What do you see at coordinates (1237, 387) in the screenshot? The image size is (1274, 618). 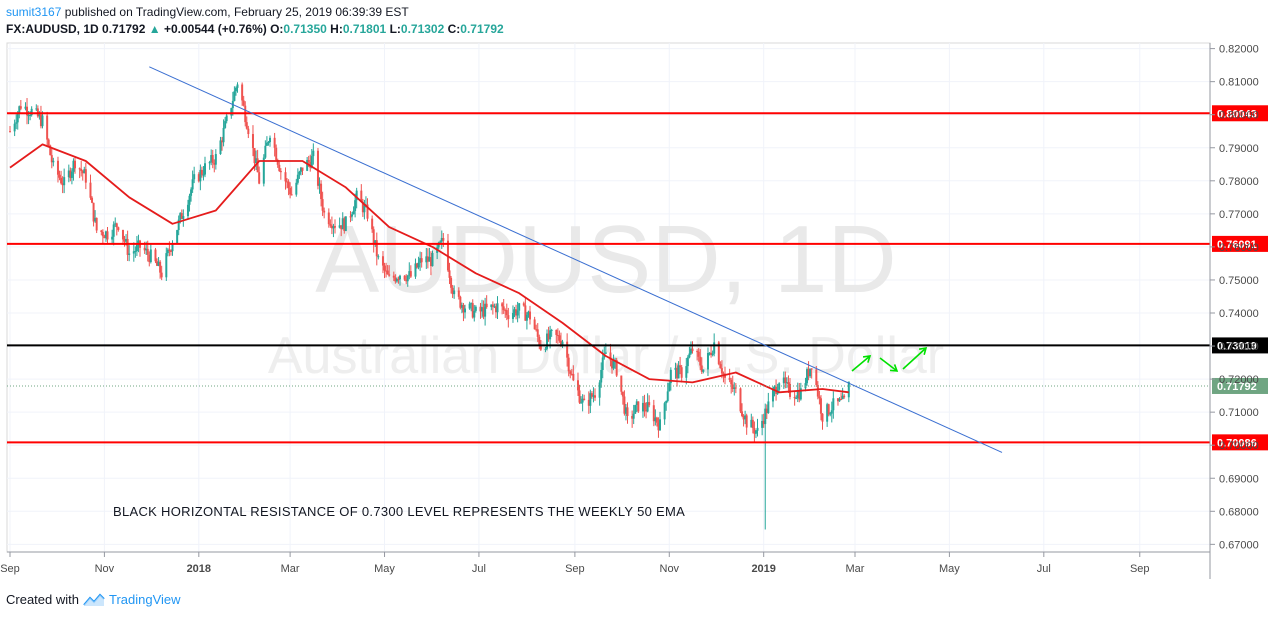 I see `last-price-label: 0.71792` at bounding box center [1237, 387].